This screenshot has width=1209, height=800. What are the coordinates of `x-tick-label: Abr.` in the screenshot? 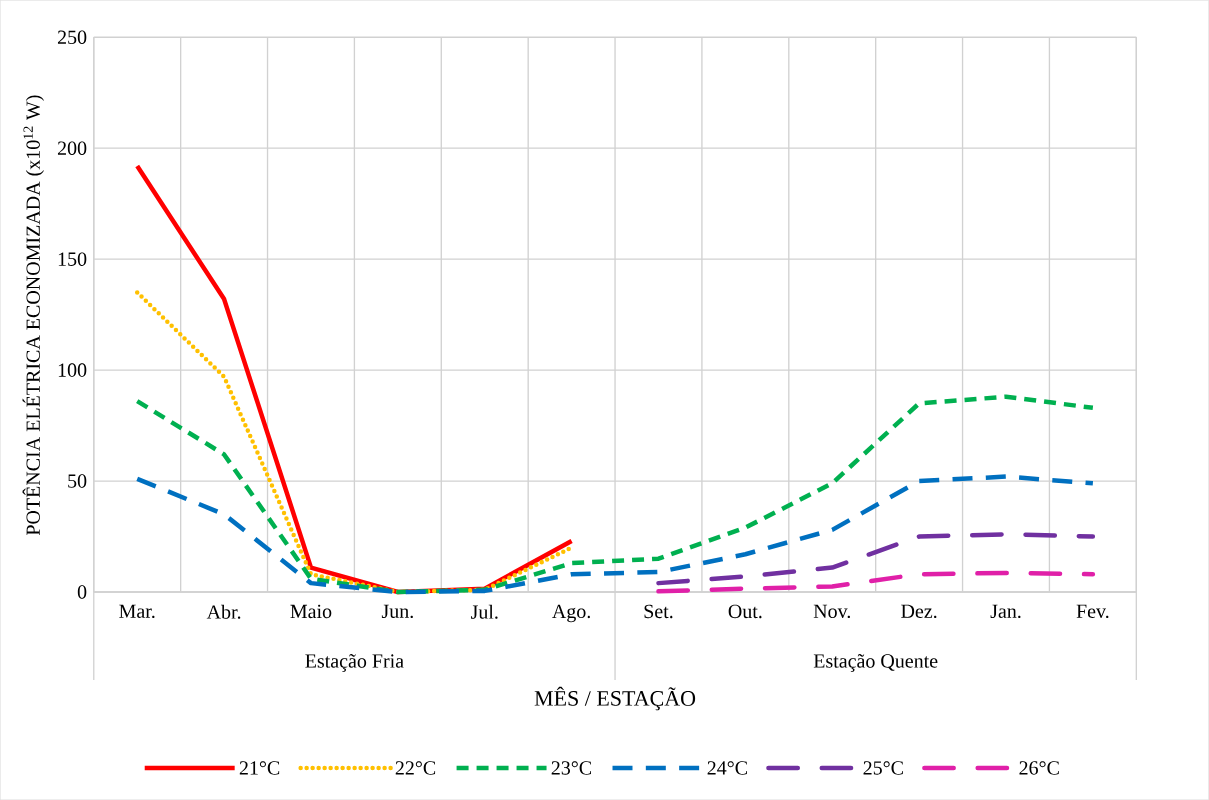 It's located at (223, 611).